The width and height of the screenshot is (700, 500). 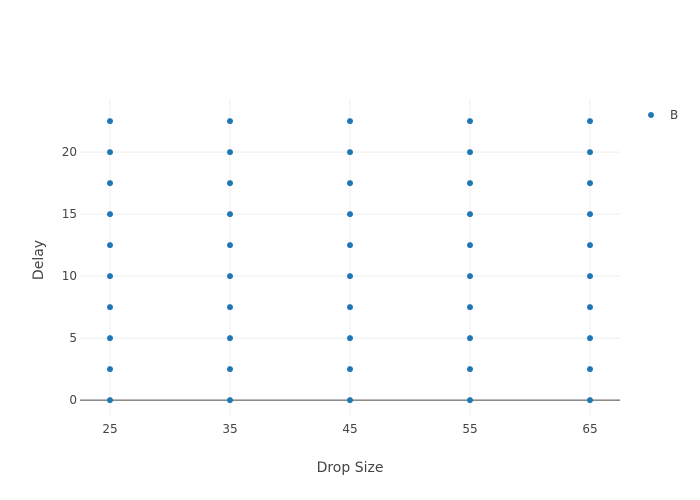 What do you see at coordinates (73, 400) in the screenshot?
I see `y-tick-label: 0` at bounding box center [73, 400].